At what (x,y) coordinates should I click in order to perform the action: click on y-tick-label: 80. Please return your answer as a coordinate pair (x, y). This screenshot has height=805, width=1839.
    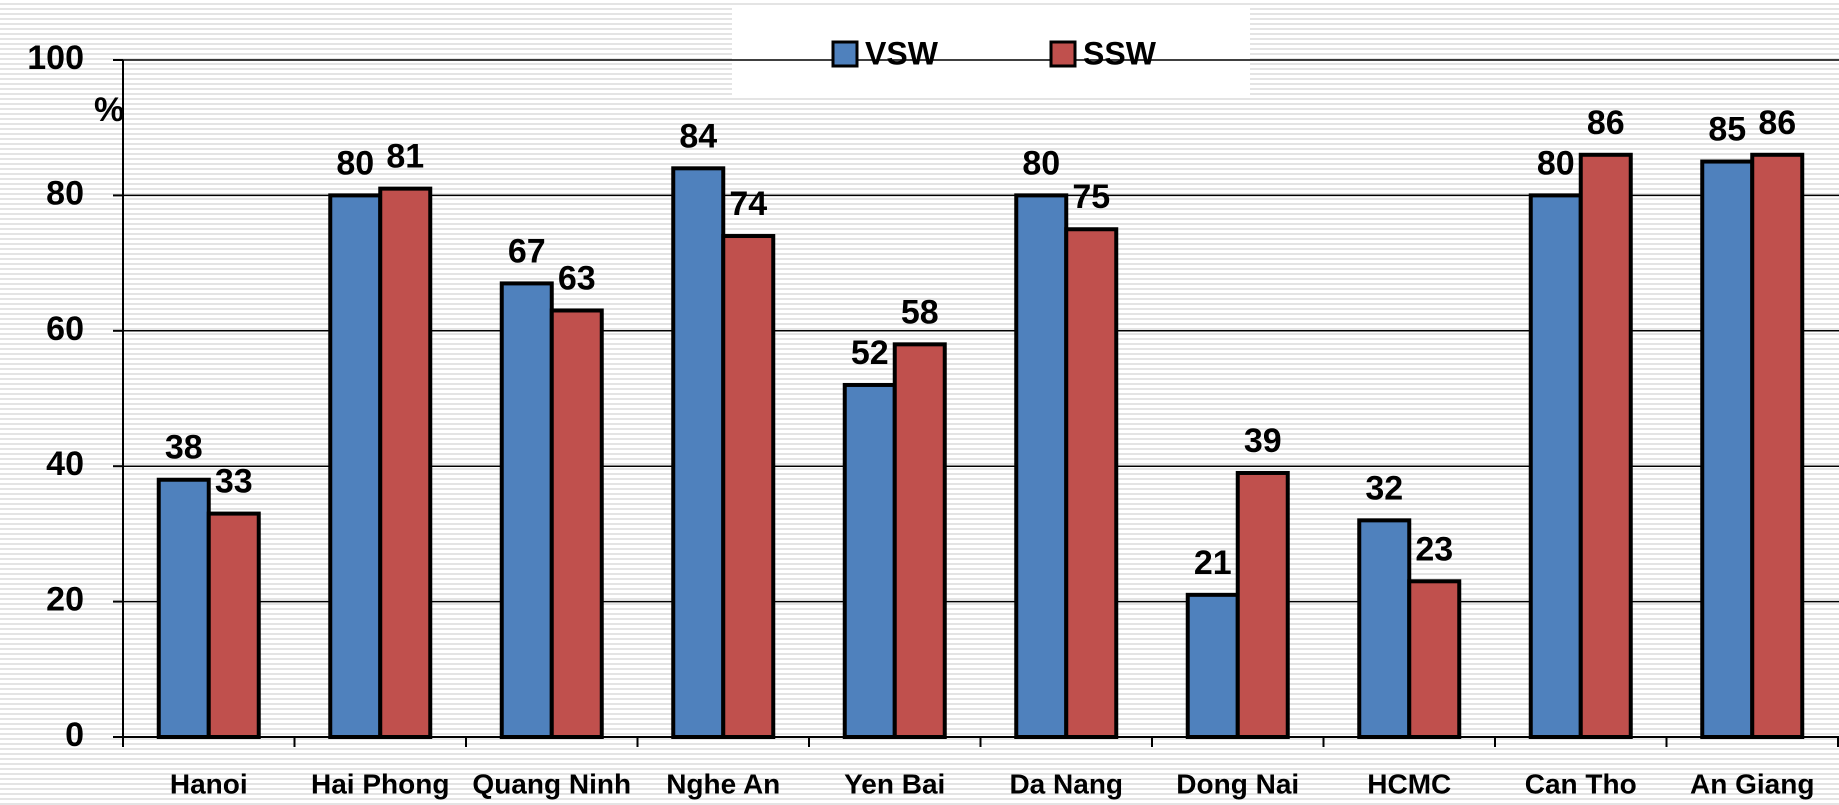
    Looking at the image, I should click on (65, 193).